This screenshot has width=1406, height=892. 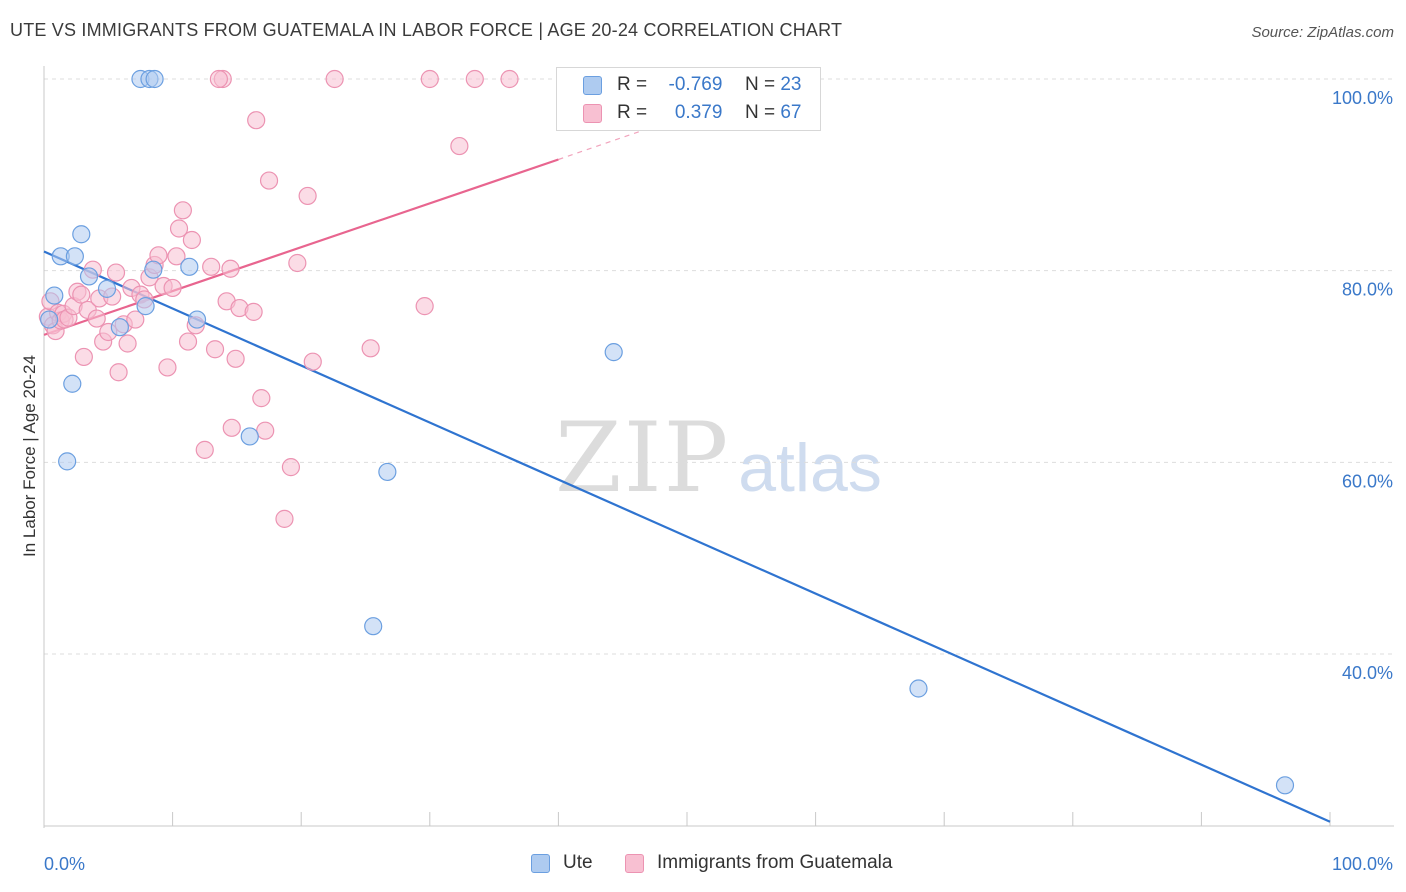 I want to click on legend-n-value: 23, so click(x=791, y=84).